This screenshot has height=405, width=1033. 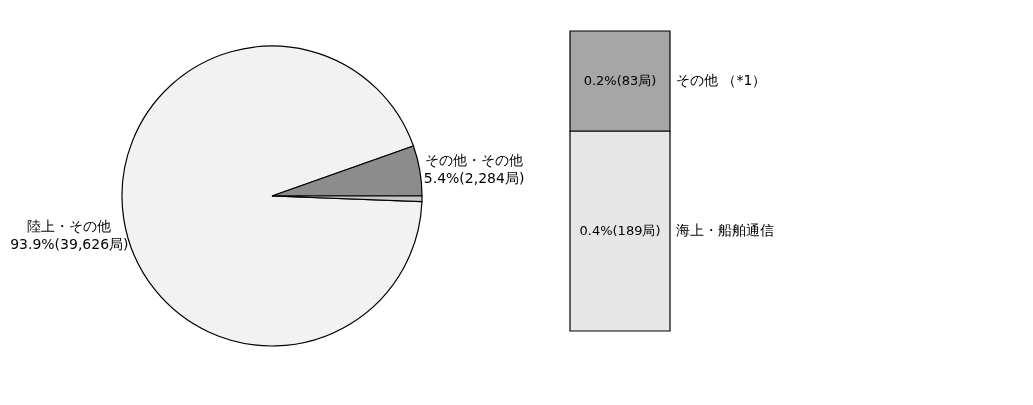 I want to click on series-label: 海上・船舶通信, so click(x=725, y=230).